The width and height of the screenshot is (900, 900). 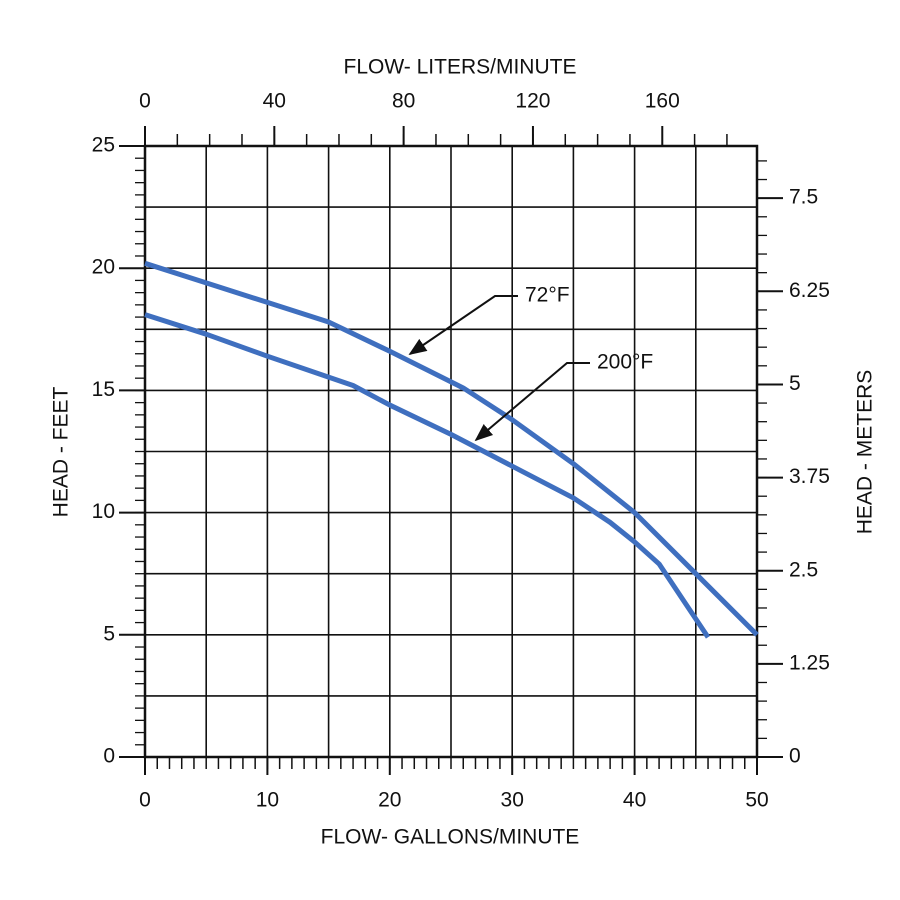 I want to click on y2-axis-title: HEAD - METERS, so click(x=865, y=452).